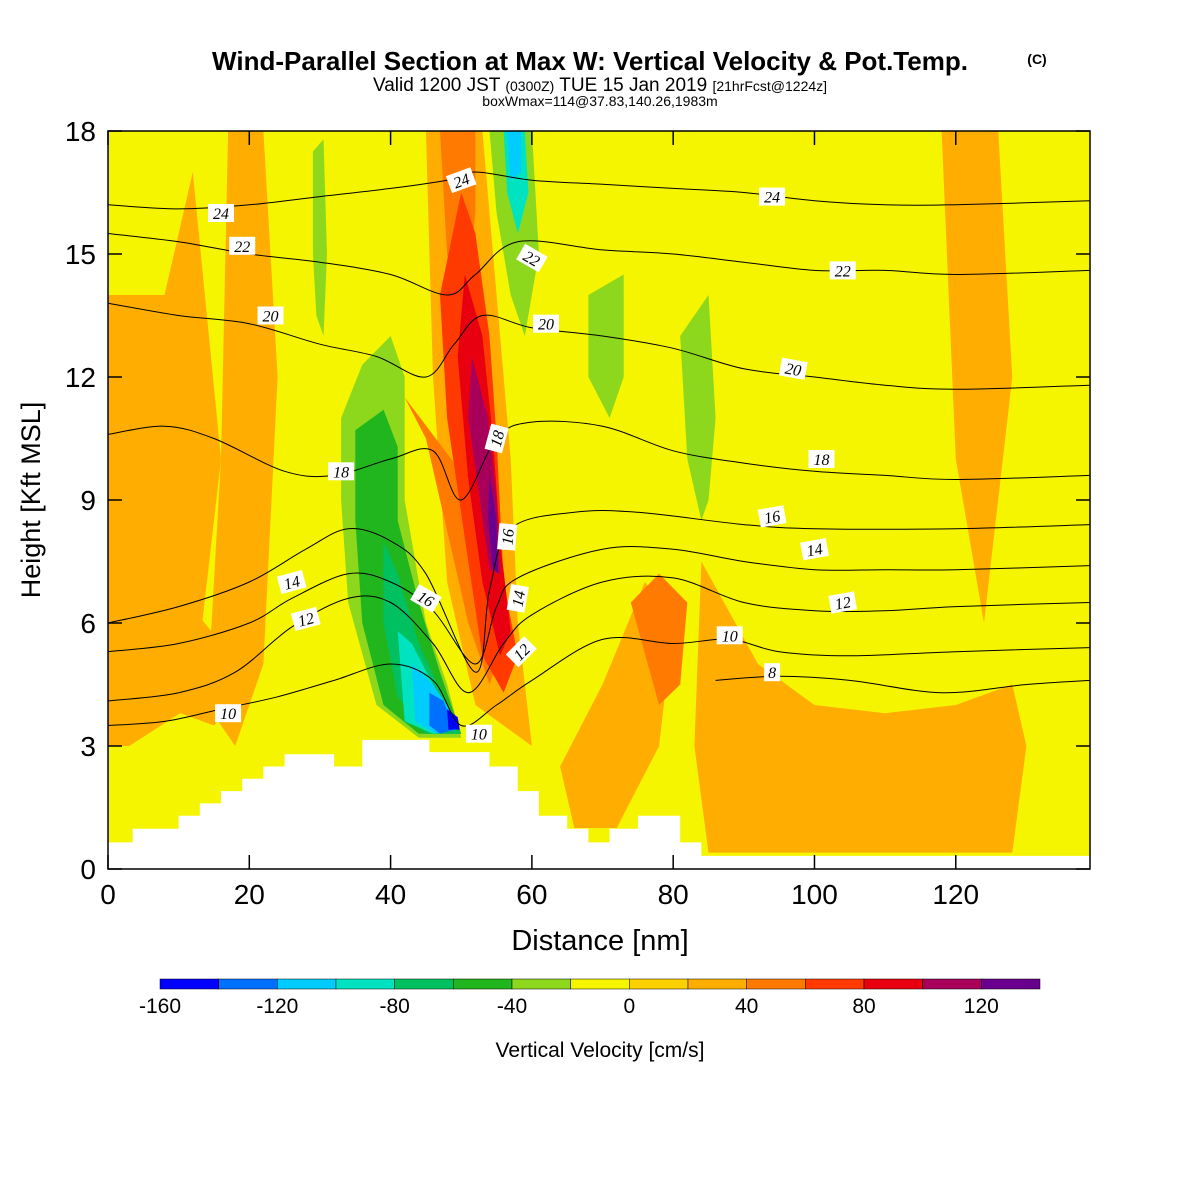 Image resolution: width=1200 pixels, height=1200 pixels. What do you see at coordinates (981, 1006) in the screenshot?
I see `colorbar-tick-label: 120` at bounding box center [981, 1006].